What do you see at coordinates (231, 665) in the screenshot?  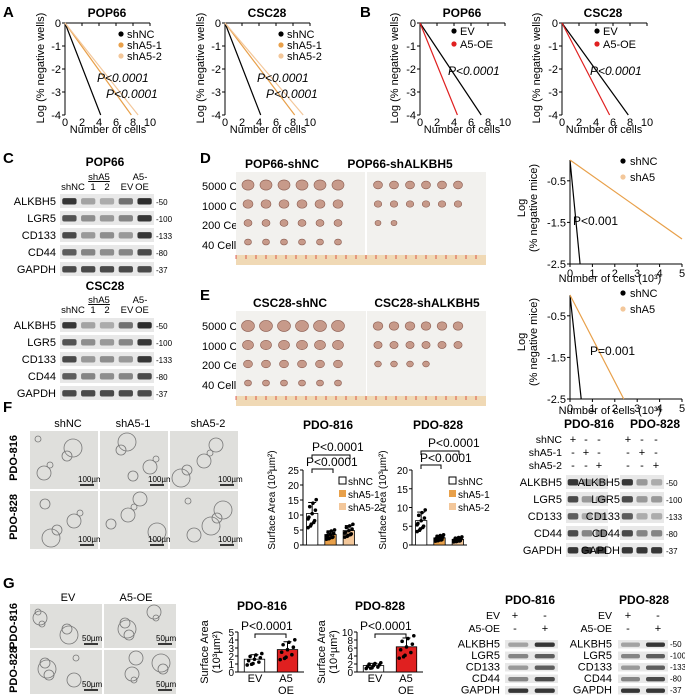 I see `y-tick-label: 1` at bounding box center [231, 665].